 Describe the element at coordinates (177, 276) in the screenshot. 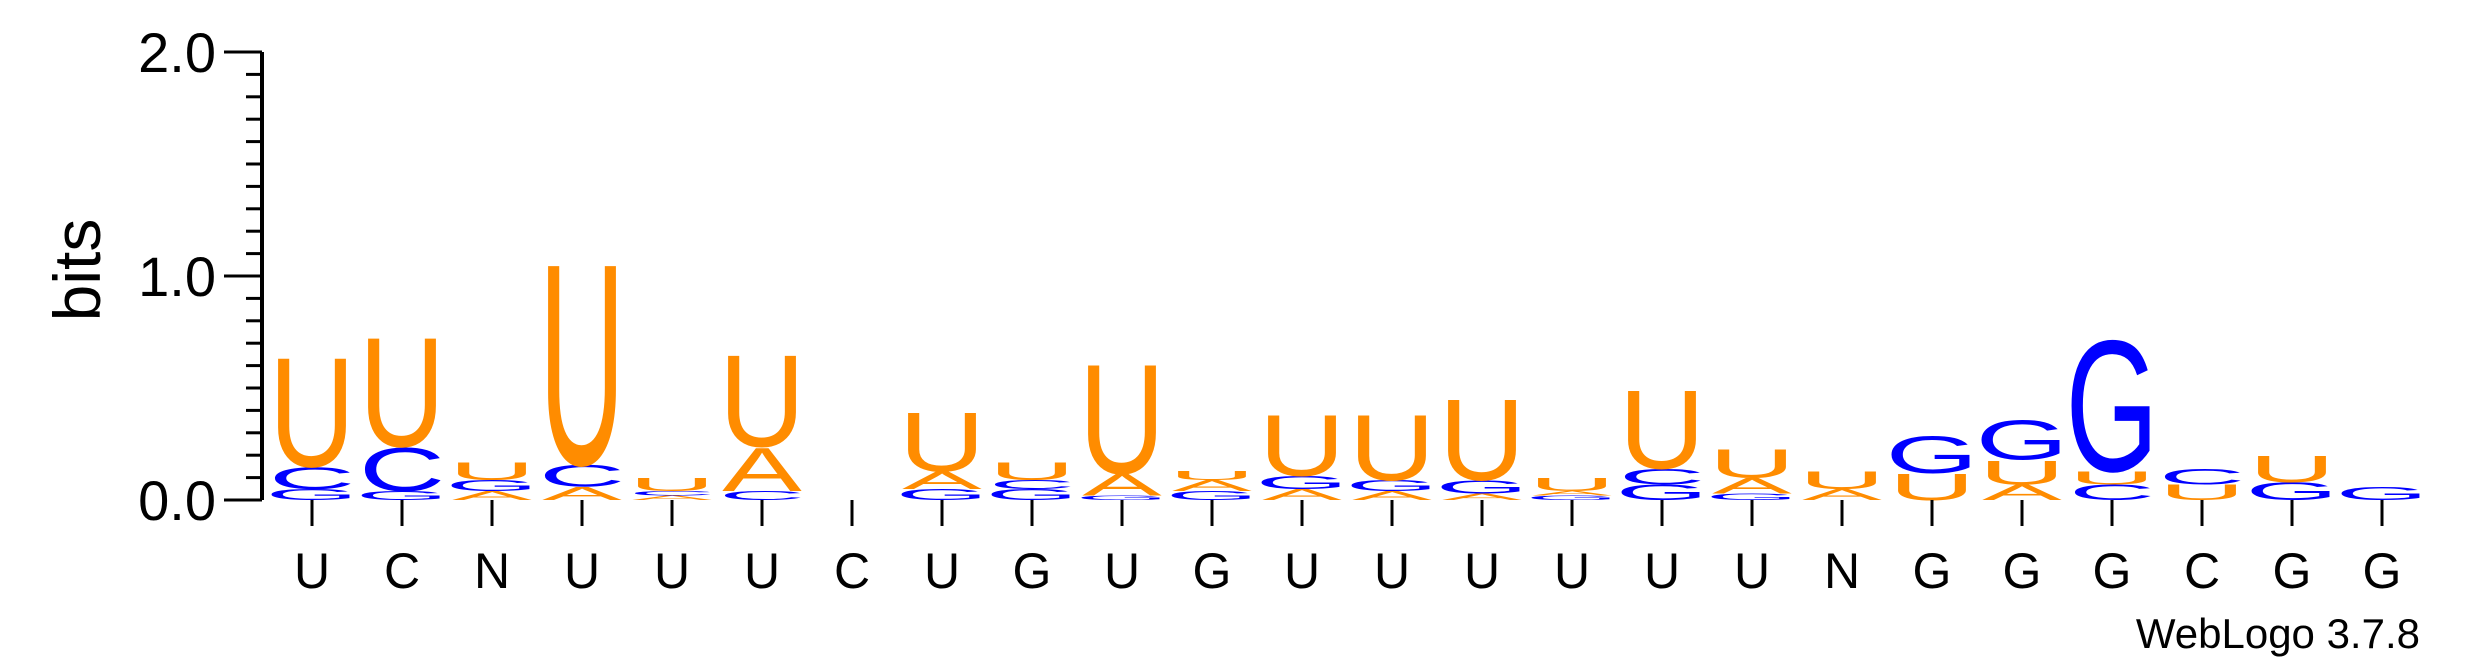

I see `y-tick-label: 1.0` at that location.